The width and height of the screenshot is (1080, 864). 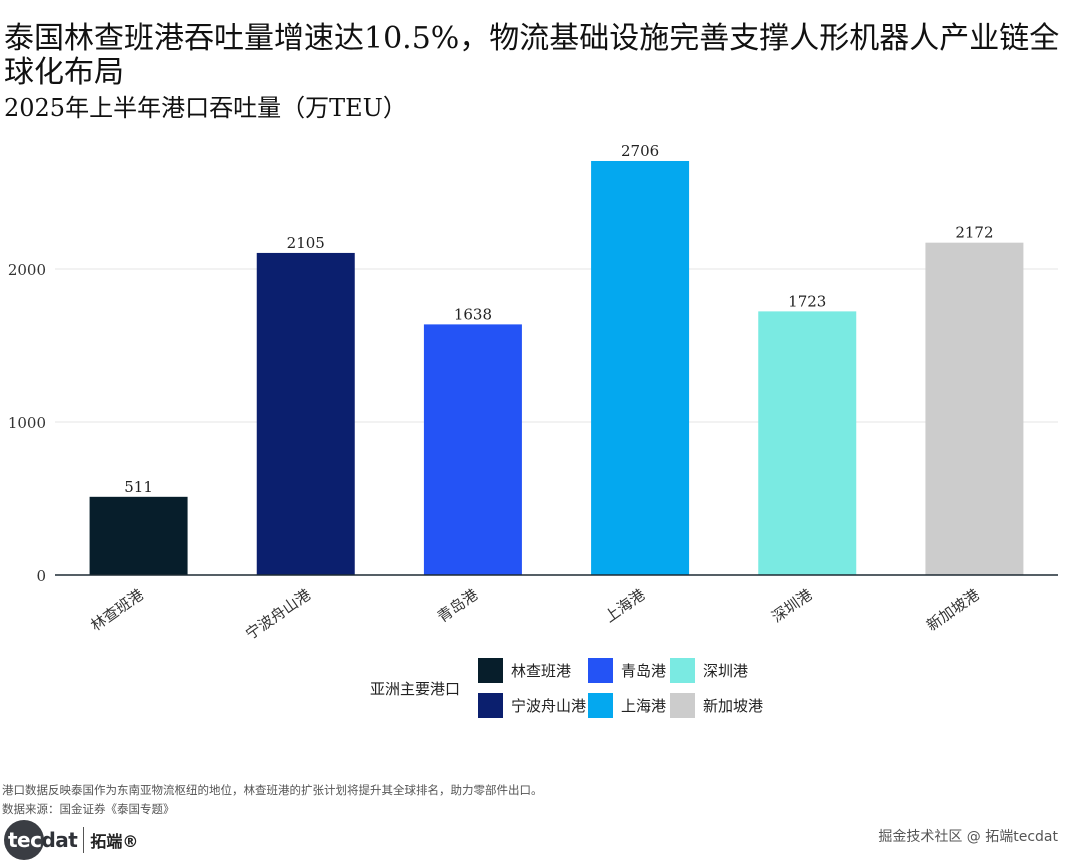 I want to click on legend-label-3: 上海港, so click(x=644, y=706).